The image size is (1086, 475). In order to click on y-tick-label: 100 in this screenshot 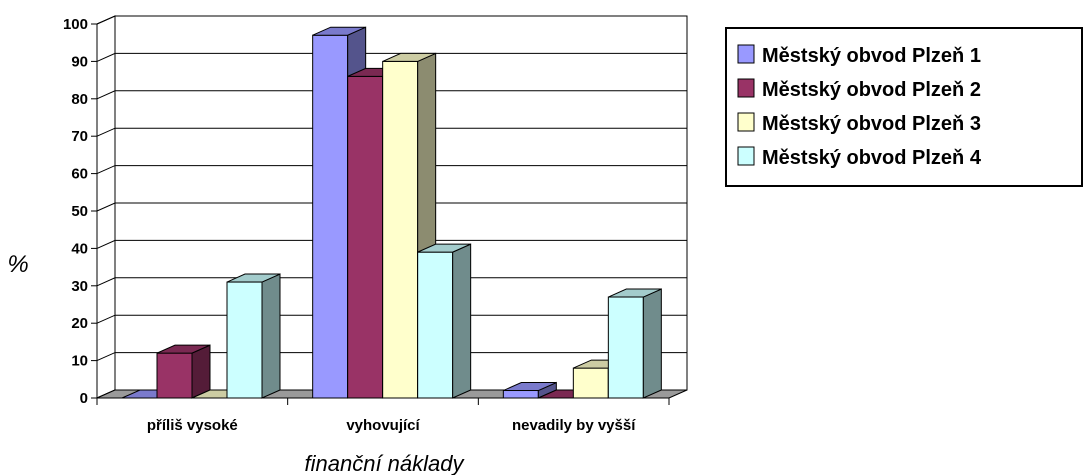, I will do `click(75, 24)`.